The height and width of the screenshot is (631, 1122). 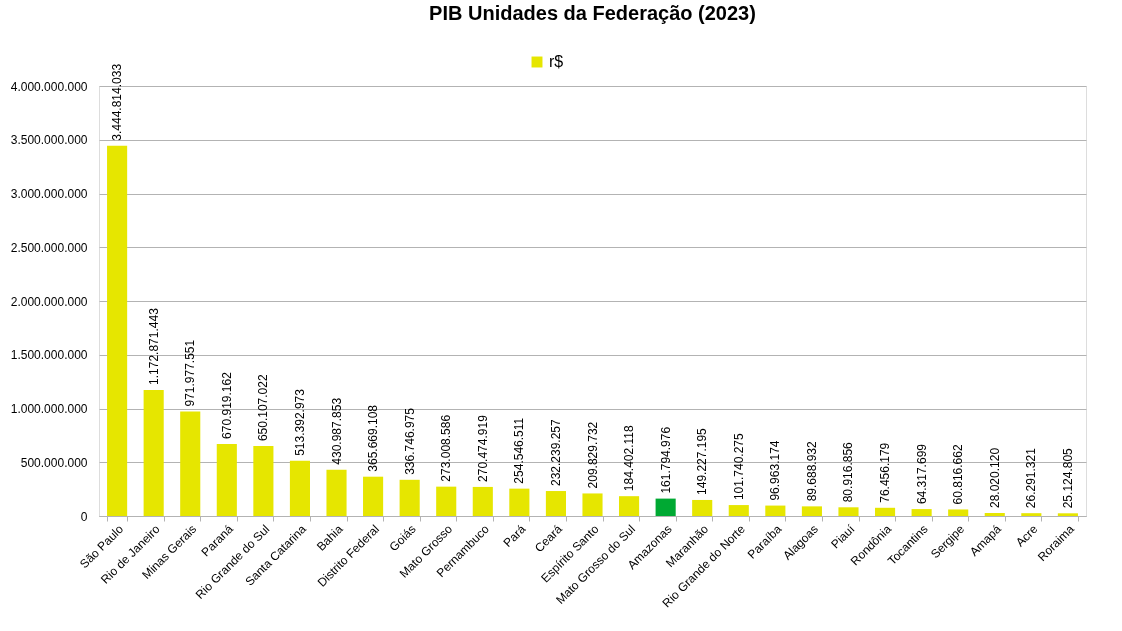 What do you see at coordinates (994, 477) in the screenshot?
I see `data-label: 28.020.120` at bounding box center [994, 477].